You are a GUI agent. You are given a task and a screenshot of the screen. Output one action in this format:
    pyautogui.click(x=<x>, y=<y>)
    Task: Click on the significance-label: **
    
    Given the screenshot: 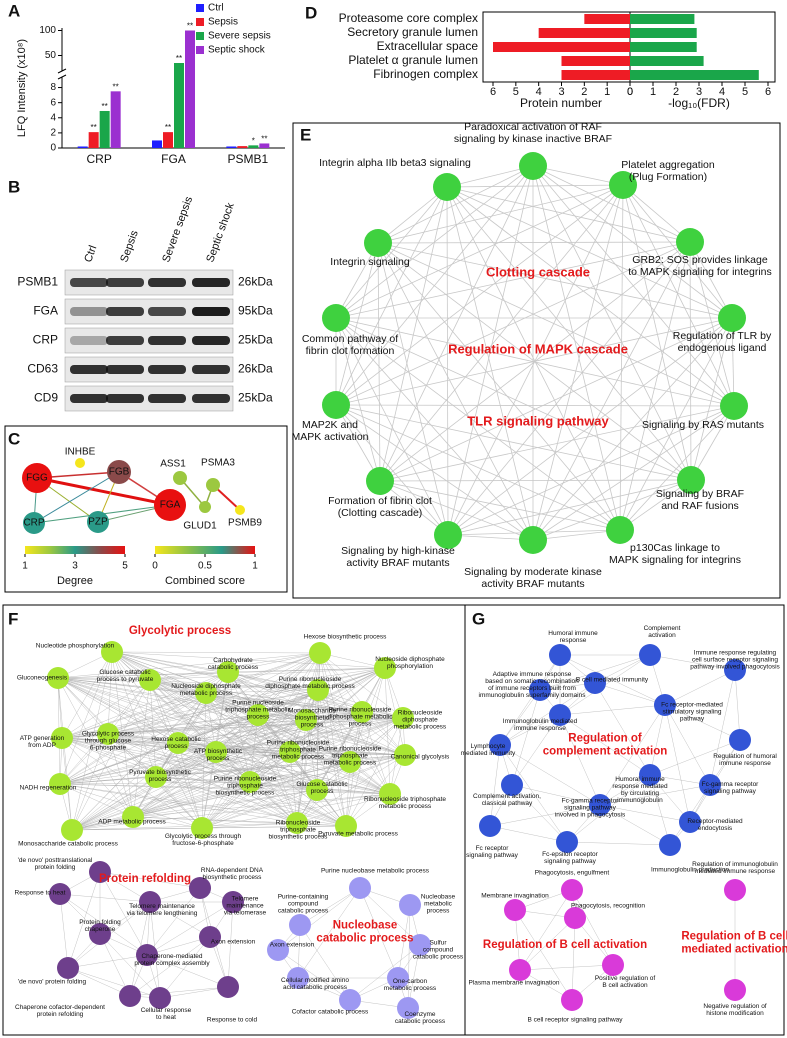 What is the action you would take?
    pyautogui.click(x=105, y=106)
    